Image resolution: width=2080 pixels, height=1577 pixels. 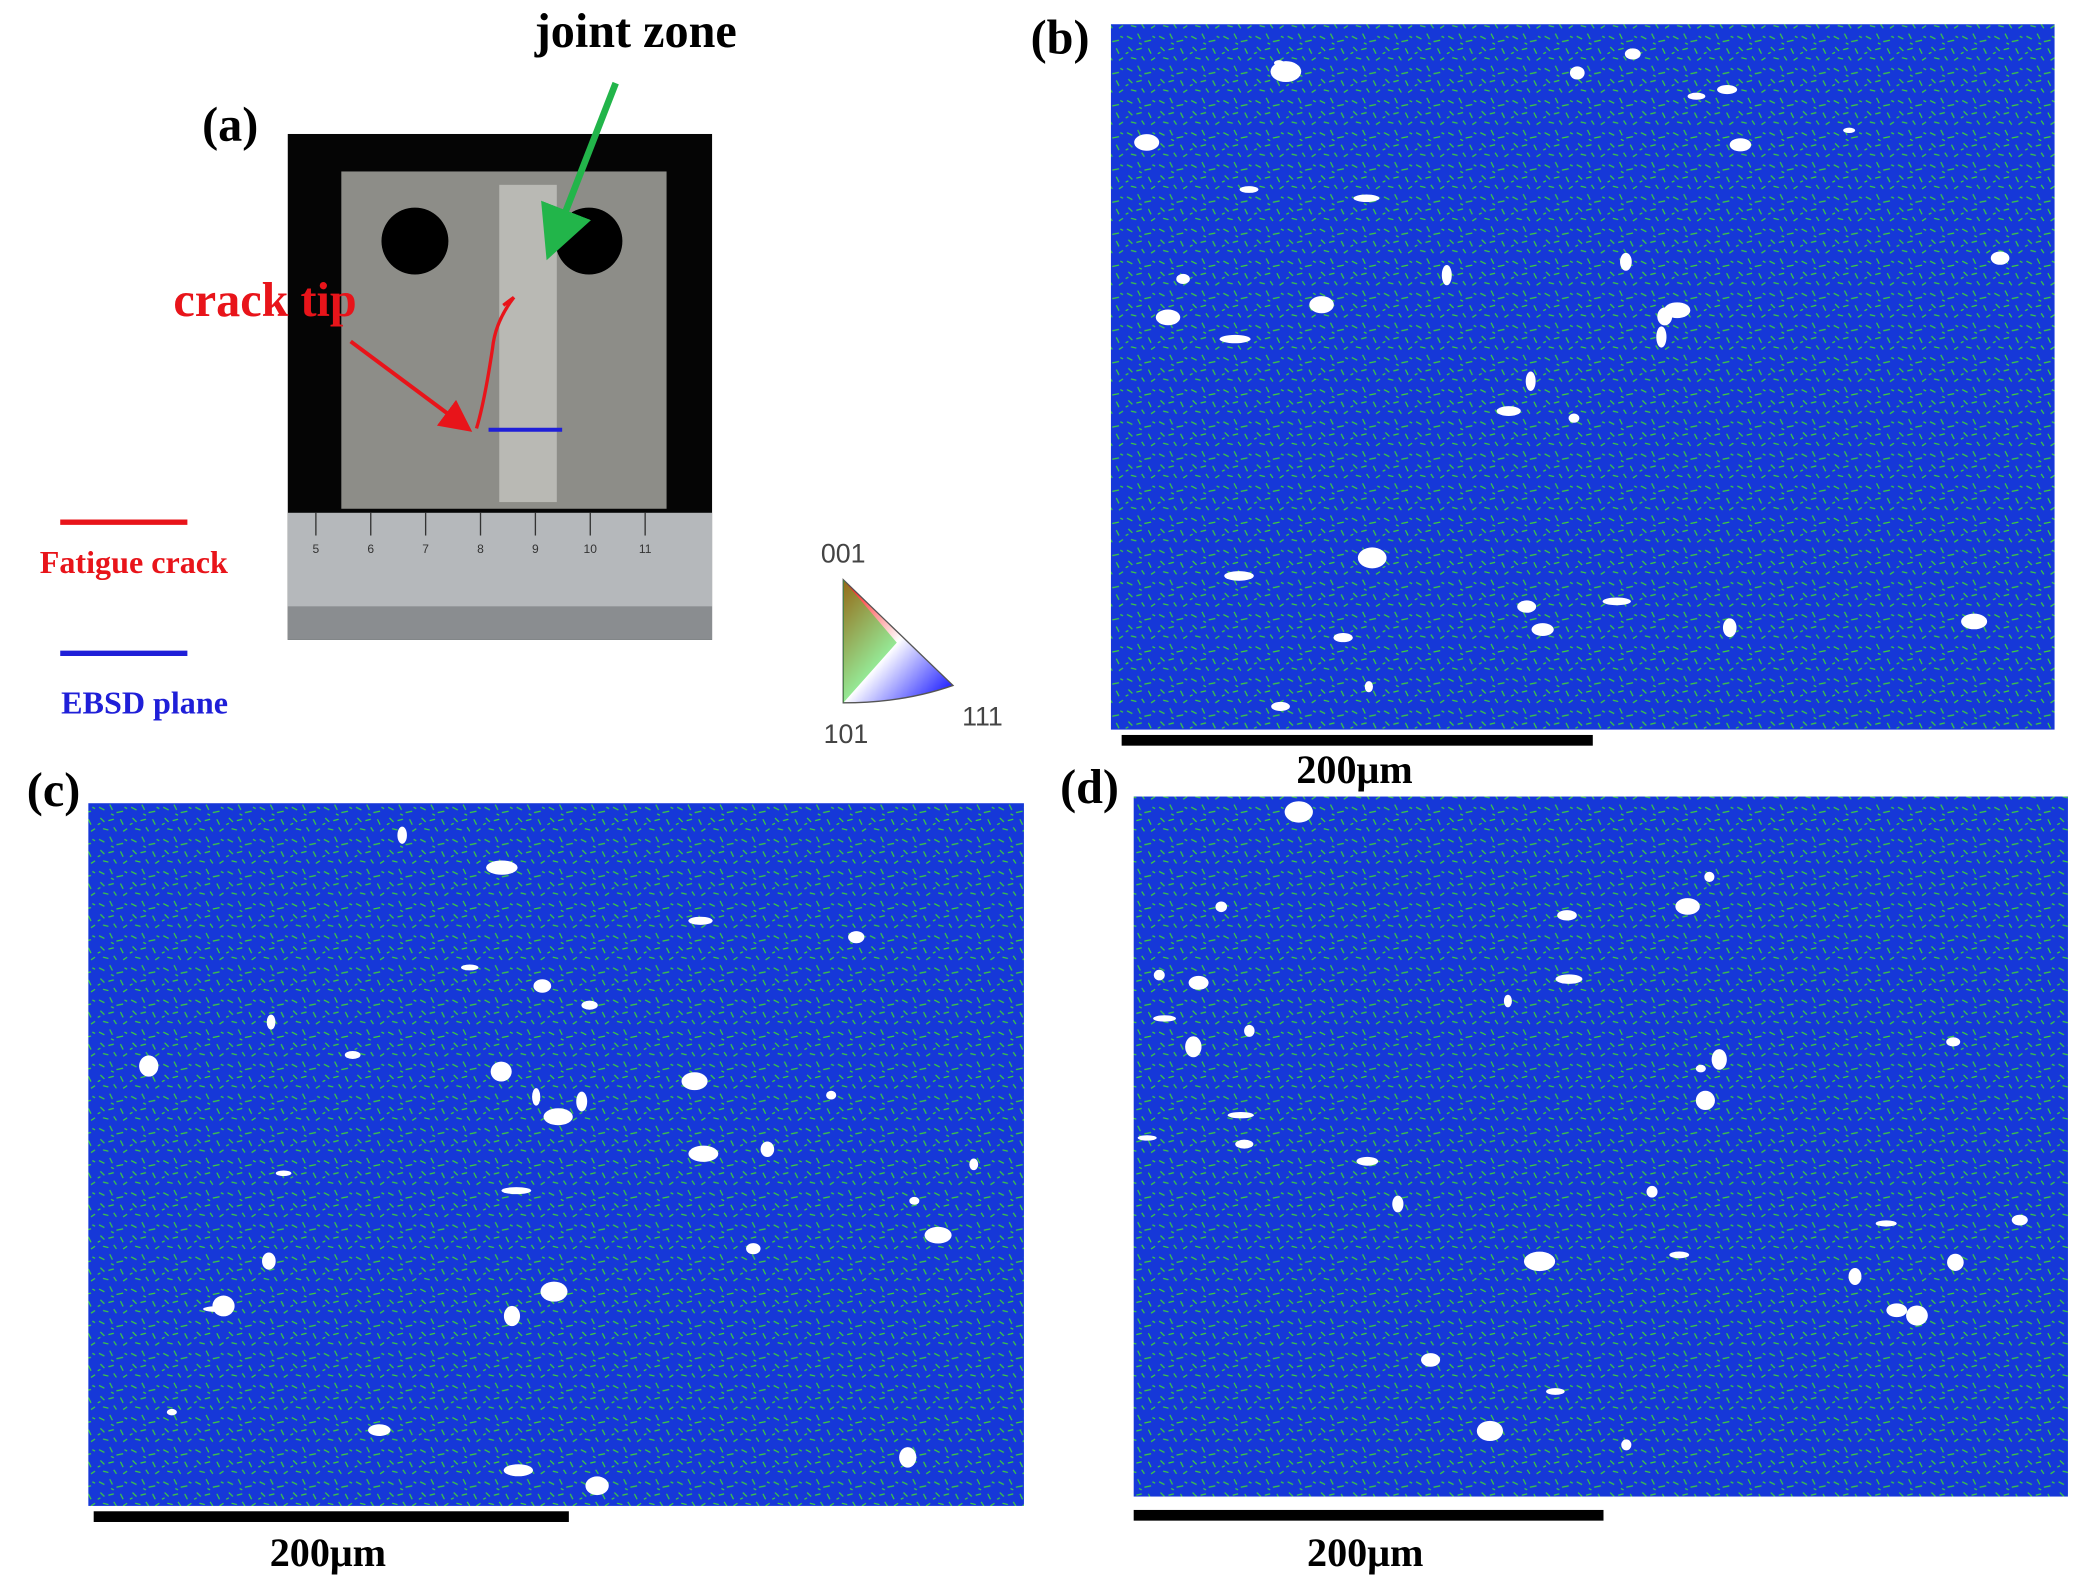 What do you see at coordinates (982, 717) in the screenshot?
I see `ipf-label: 111` at bounding box center [982, 717].